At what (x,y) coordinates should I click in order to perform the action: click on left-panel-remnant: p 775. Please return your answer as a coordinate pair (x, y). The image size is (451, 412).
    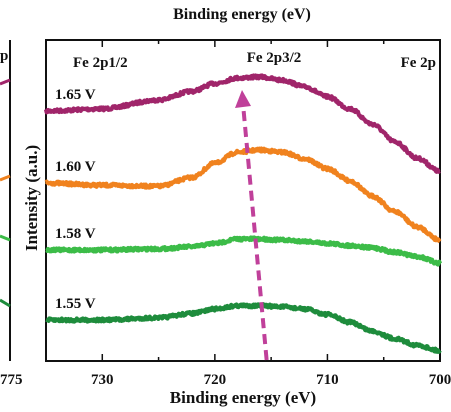
    Looking at the image, I should click on (11, 214).